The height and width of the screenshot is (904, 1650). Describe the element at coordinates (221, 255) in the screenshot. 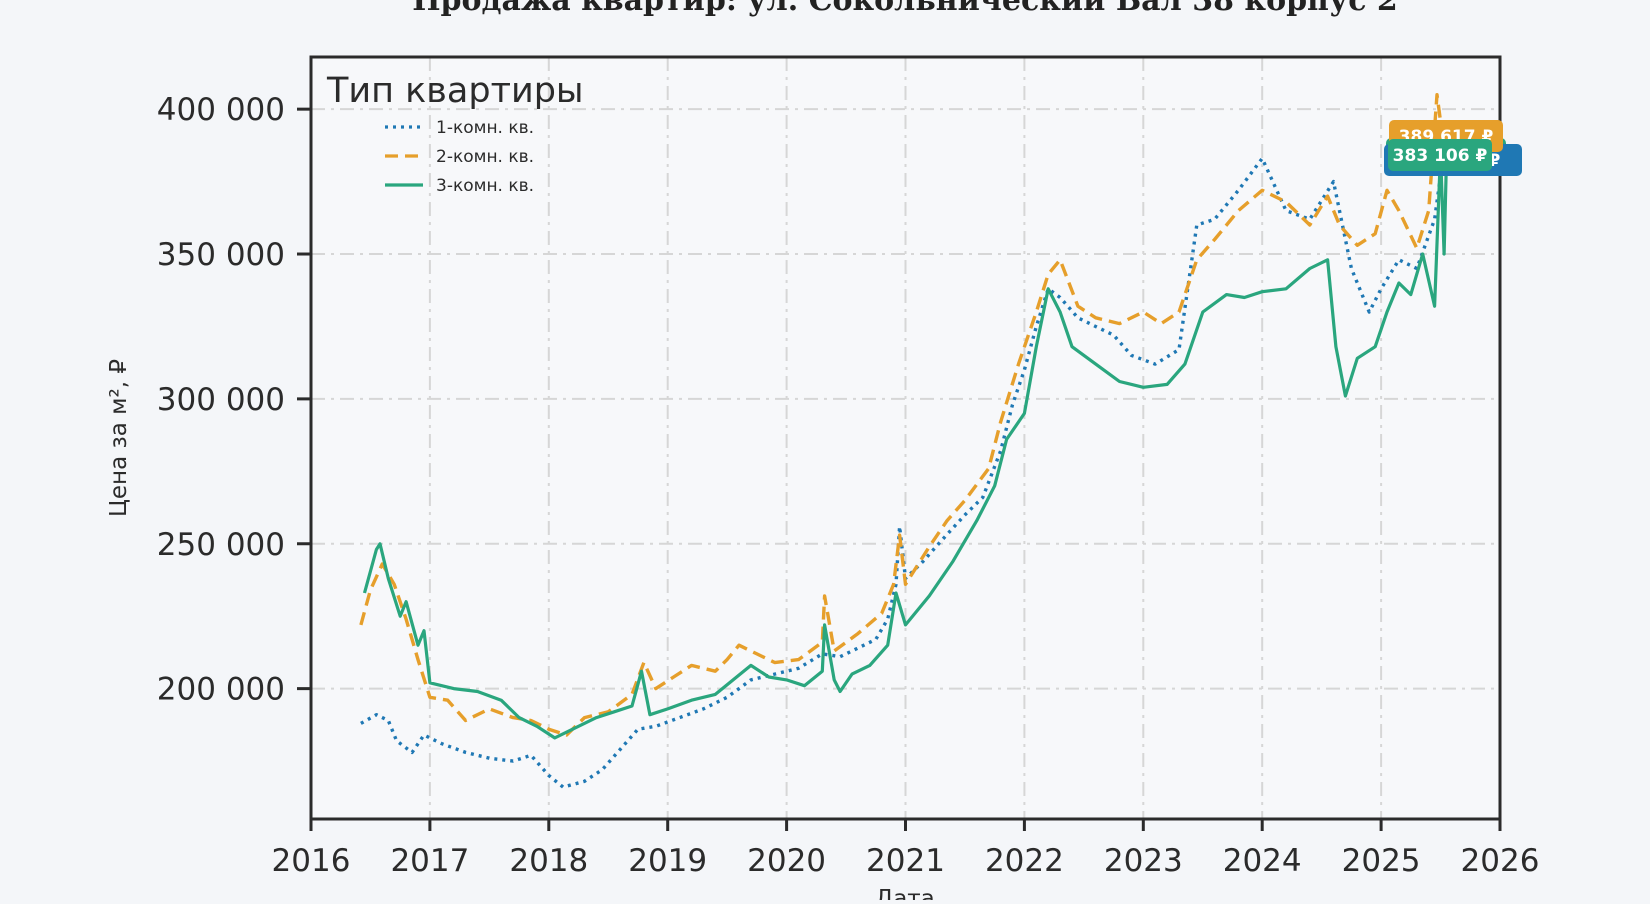

I see `y-tick-label: 350 000` at that location.